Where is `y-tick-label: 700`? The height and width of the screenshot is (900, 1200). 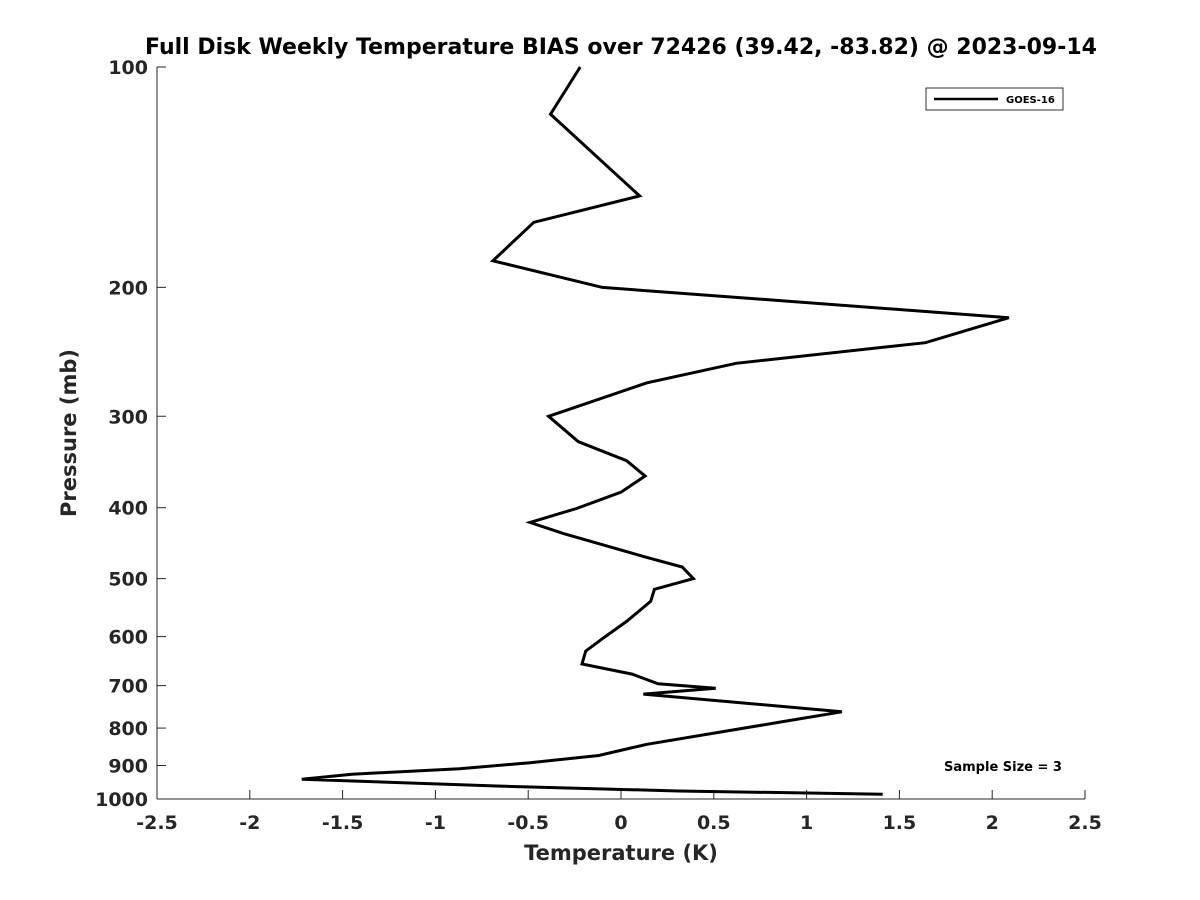 y-tick-label: 700 is located at coordinates (128, 687).